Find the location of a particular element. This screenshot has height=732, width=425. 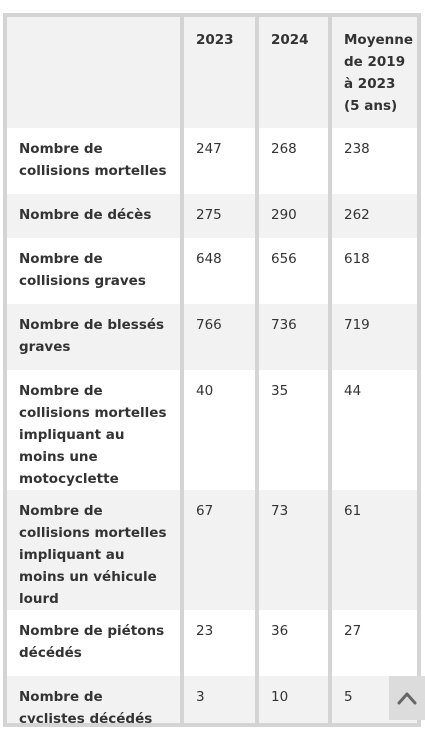

cell-2024: 268 is located at coordinates (292, 161).